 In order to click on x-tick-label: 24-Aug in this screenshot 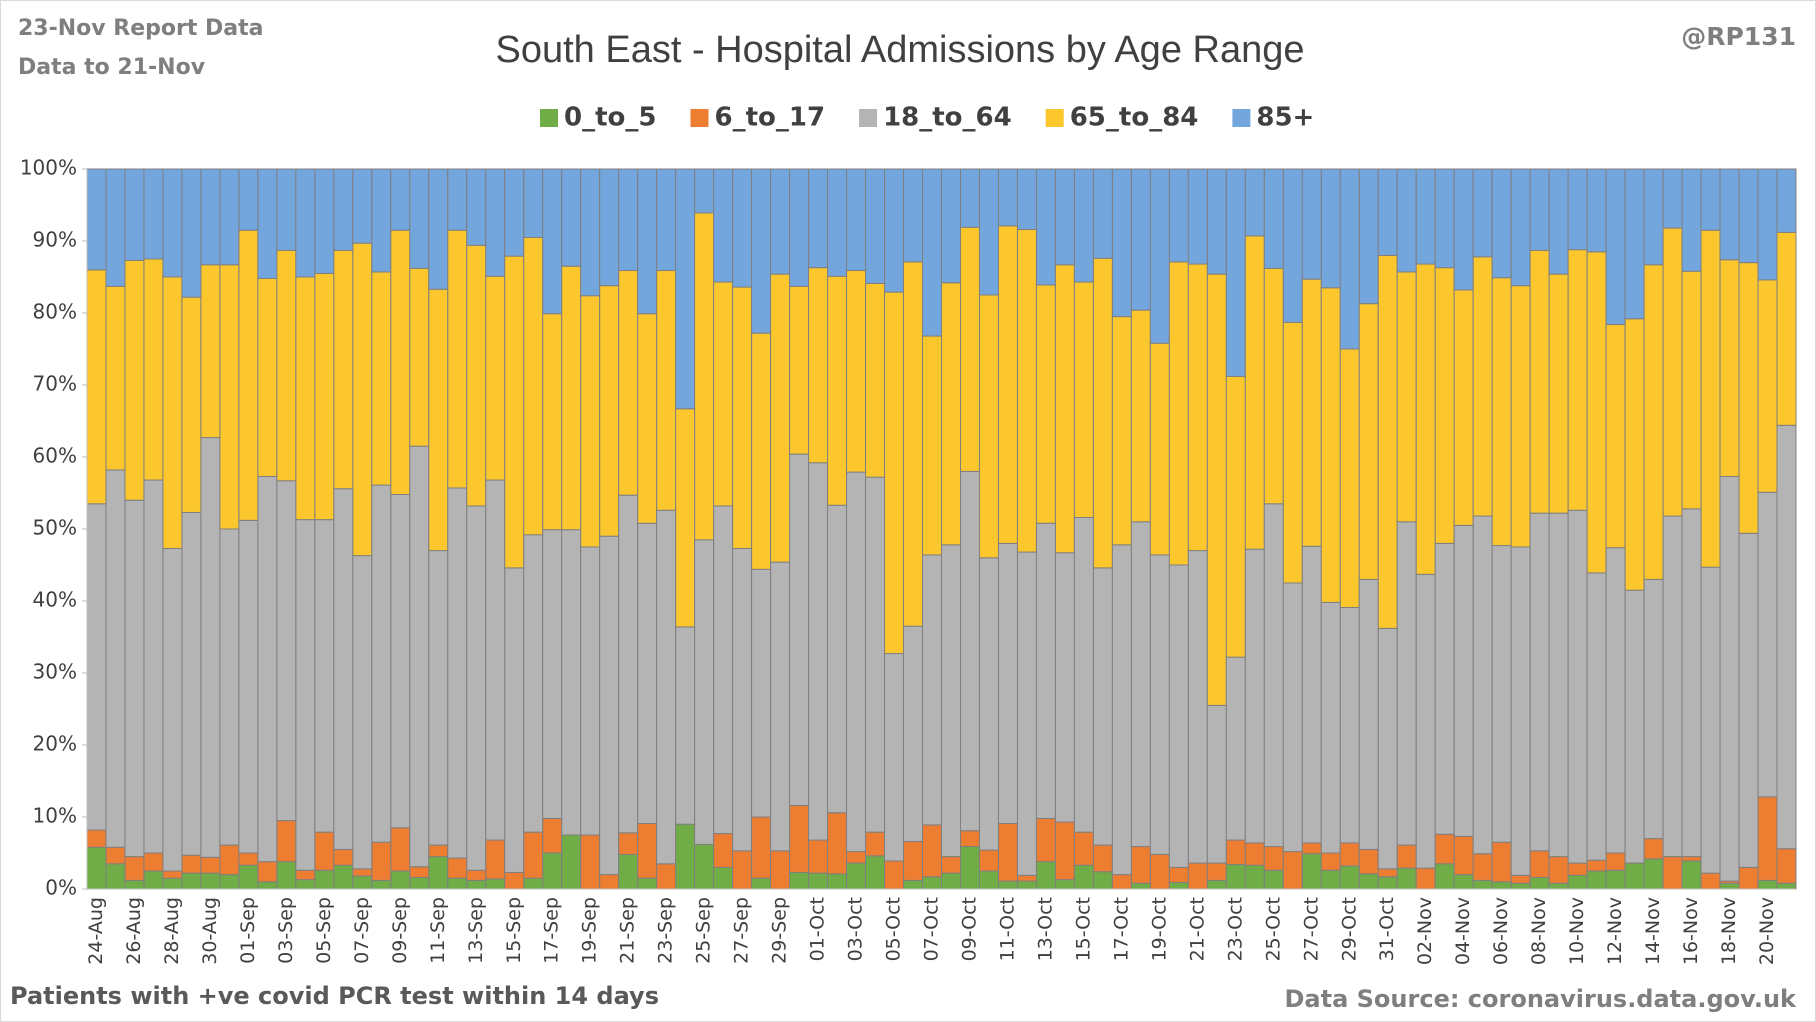, I will do `click(96, 931)`.